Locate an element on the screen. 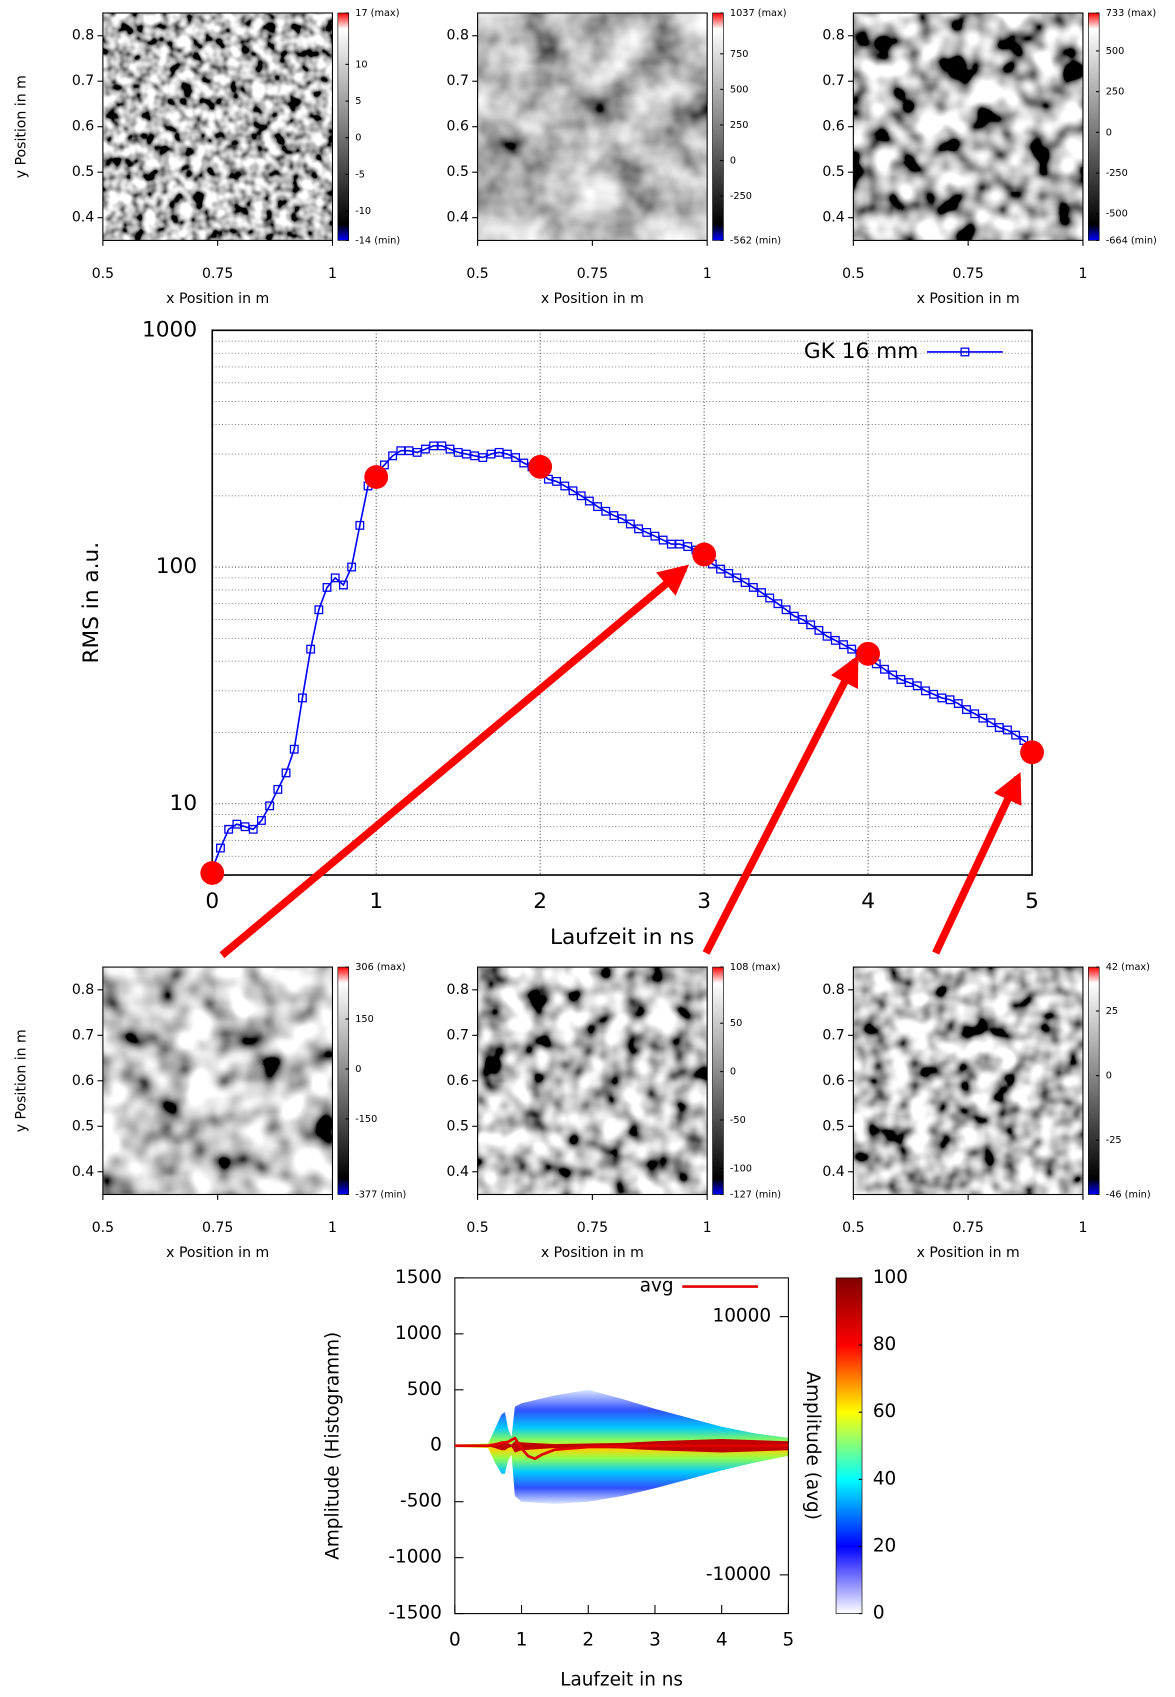 Image resolution: width=1175 pixels, height=1697 pixels. y-axis-label: Amplitude (Histogramm) is located at coordinates (333, 1446).